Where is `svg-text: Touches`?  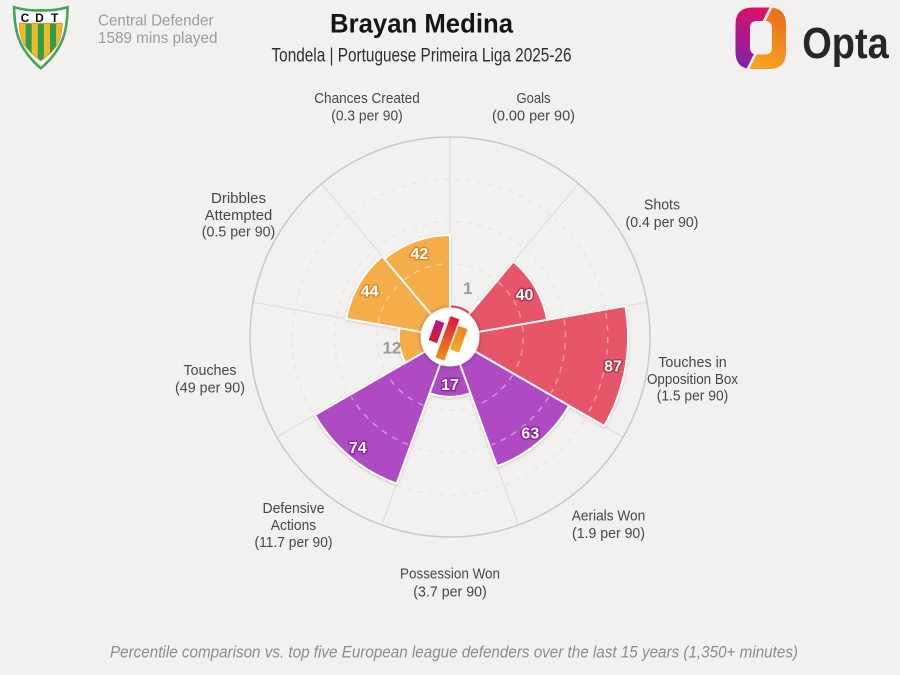 svg-text: Touches is located at coordinates (210, 371).